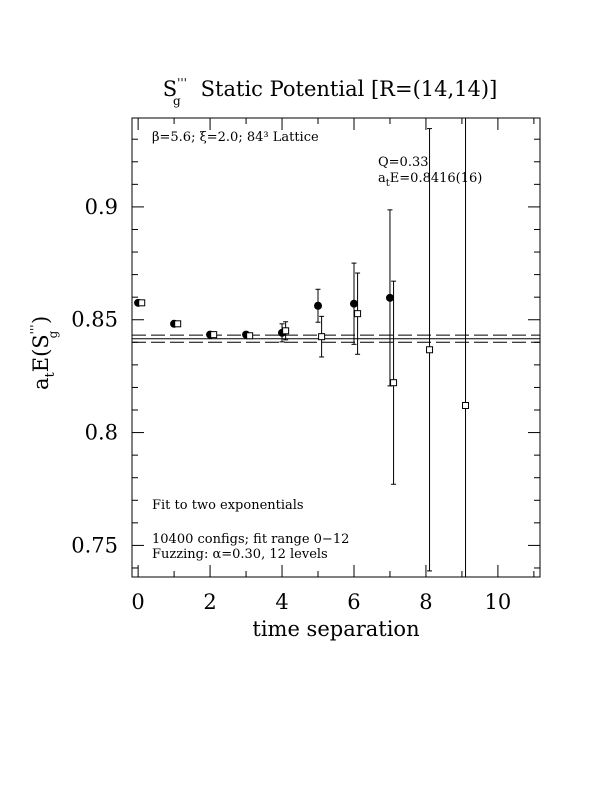 The image size is (612, 792). Describe the element at coordinates (388, 183) in the screenshot. I see `ann-sub: t` at that location.